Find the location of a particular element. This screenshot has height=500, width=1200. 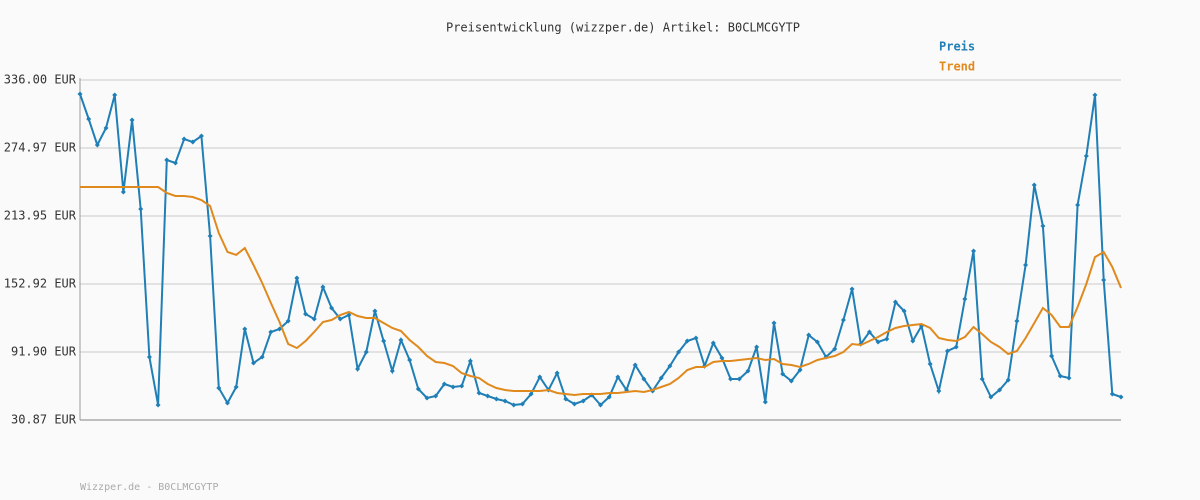

y-tick-label: 336.00 EUR is located at coordinates (40, 80).